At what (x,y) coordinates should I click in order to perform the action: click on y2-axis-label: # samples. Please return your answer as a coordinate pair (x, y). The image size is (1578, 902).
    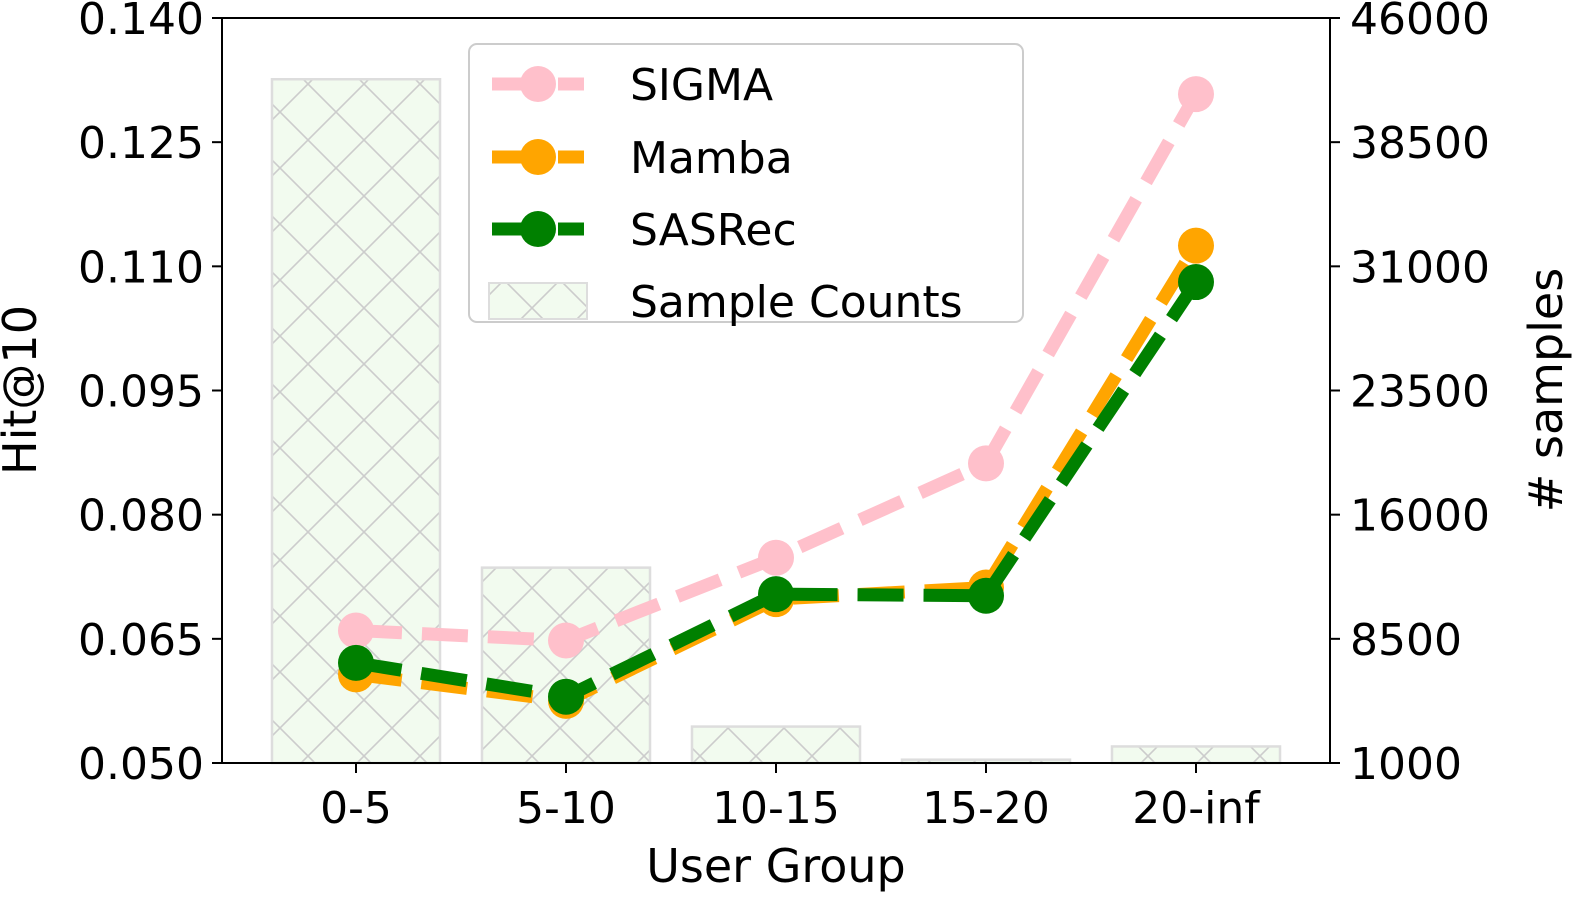
    Looking at the image, I should click on (1546, 390).